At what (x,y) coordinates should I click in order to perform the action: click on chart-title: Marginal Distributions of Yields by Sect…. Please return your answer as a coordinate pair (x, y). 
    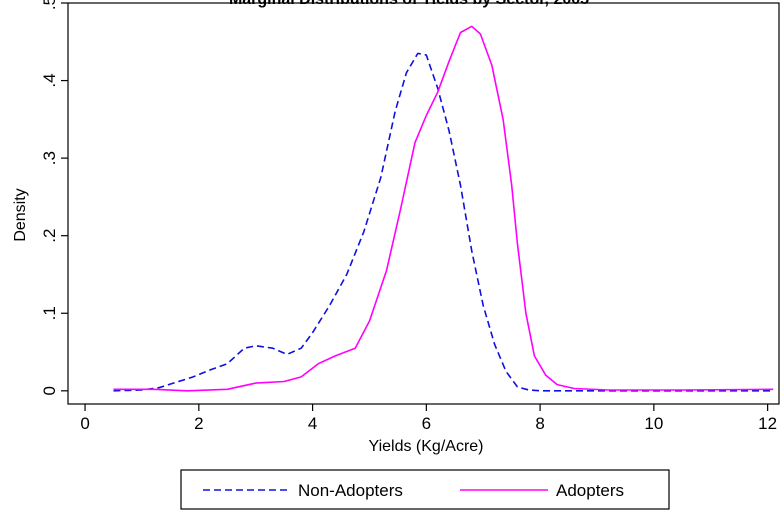
    Looking at the image, I should click on (409, 4).